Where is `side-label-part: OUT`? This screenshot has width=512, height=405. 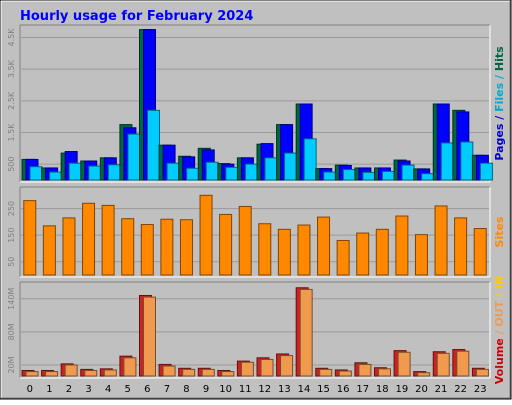
side-label-part: OUT is located at coordinates (499, 313).